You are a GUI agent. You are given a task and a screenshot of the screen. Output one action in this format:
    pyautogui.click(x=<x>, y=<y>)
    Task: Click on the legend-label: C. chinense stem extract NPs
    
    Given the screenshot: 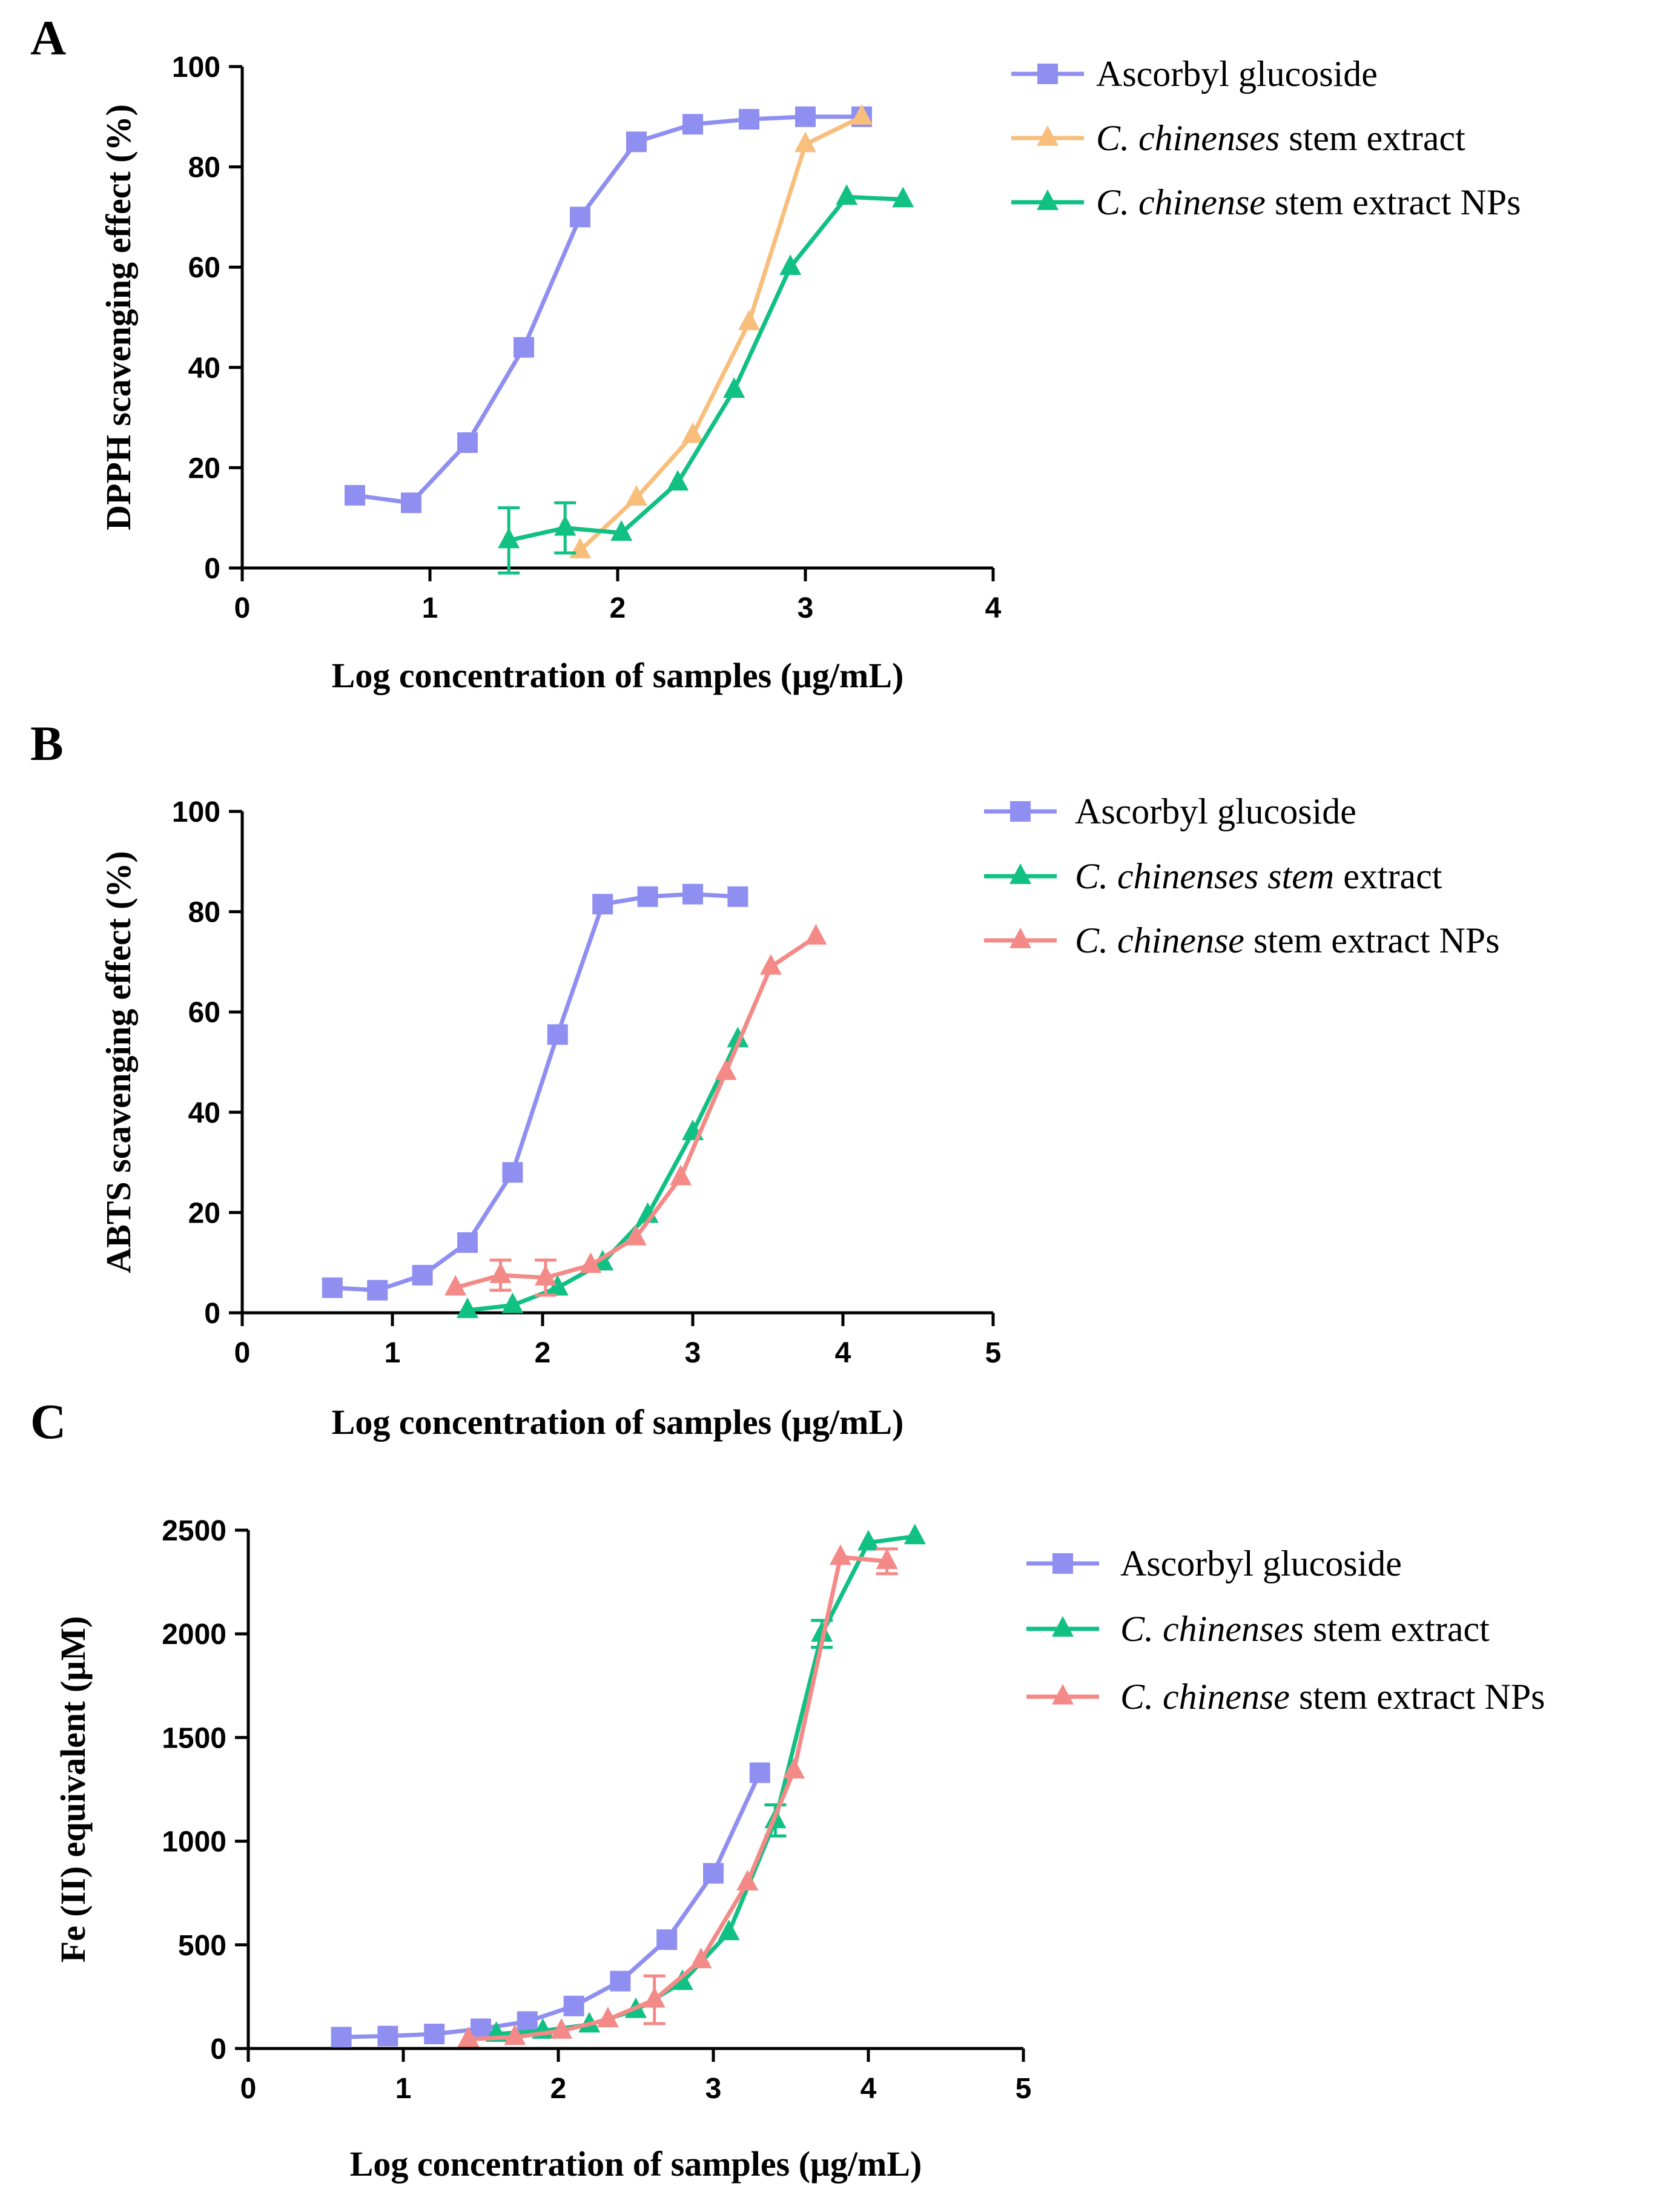 What is the action you would take?
    pyautogui.click(x=1287, y=940)
    